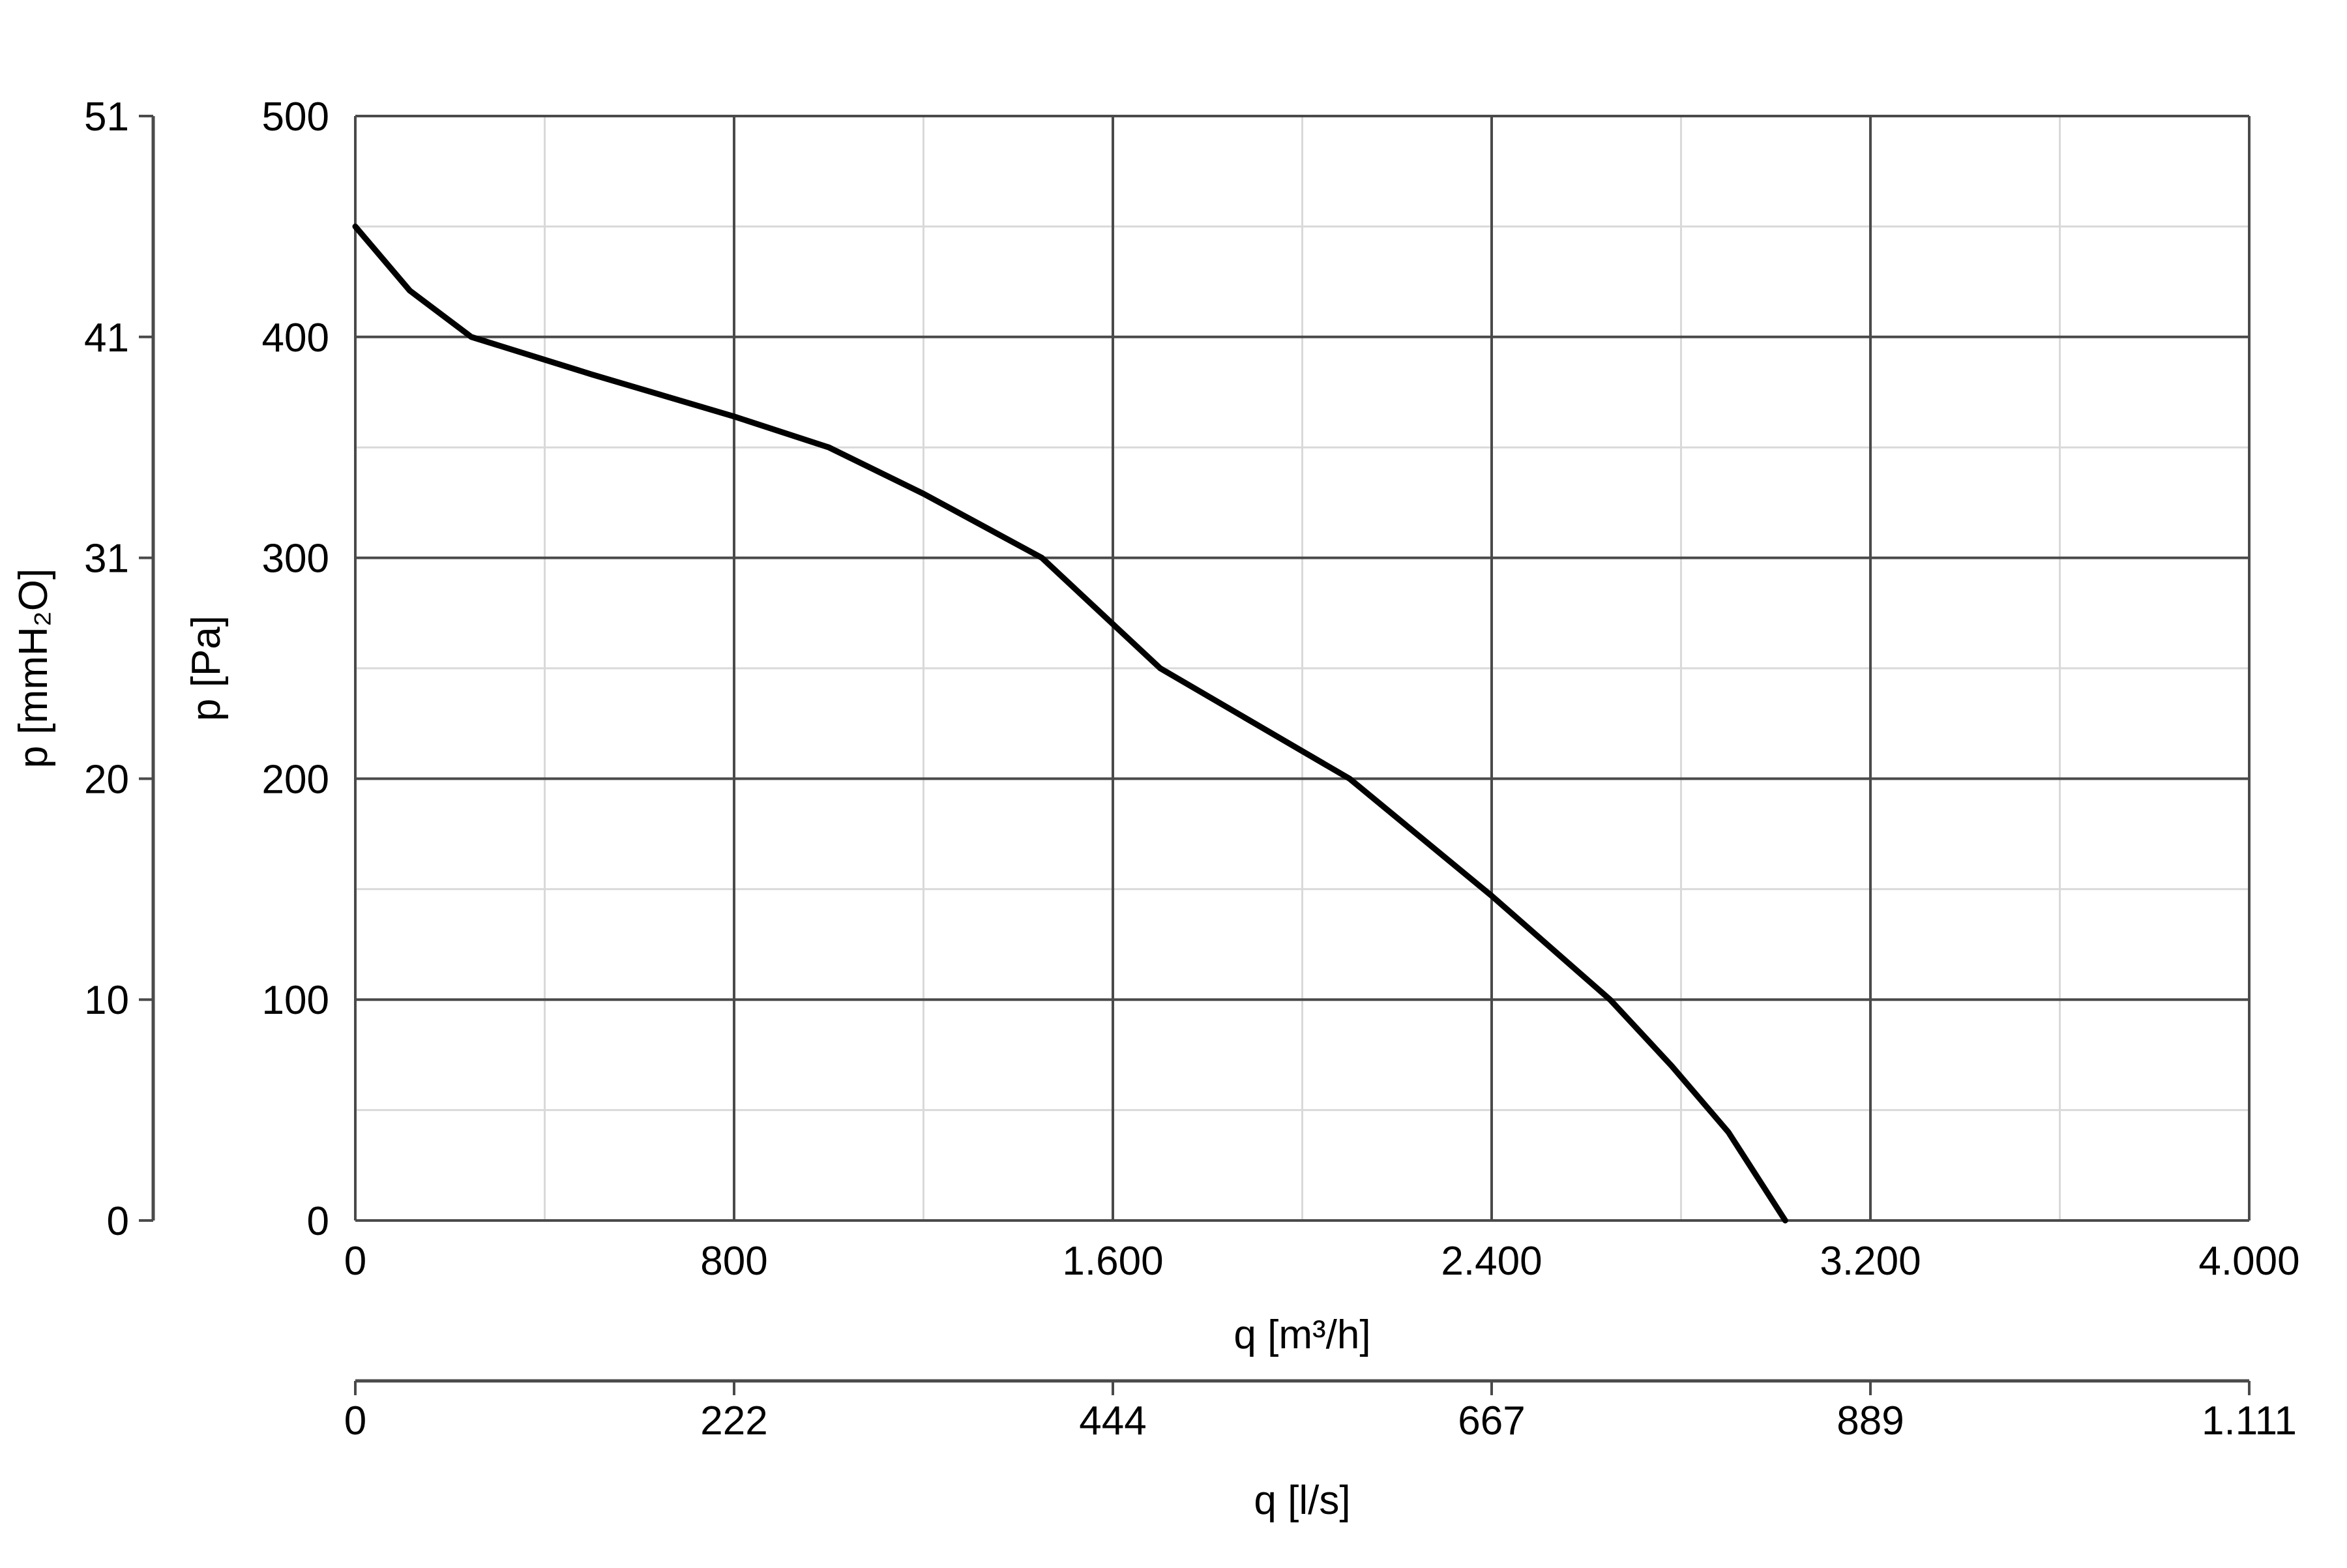 Image resolution: width=2347 pixels, height=1568 pixels. I want to click on y2-axis-title: p [mmH₂O], so click(33, 669).